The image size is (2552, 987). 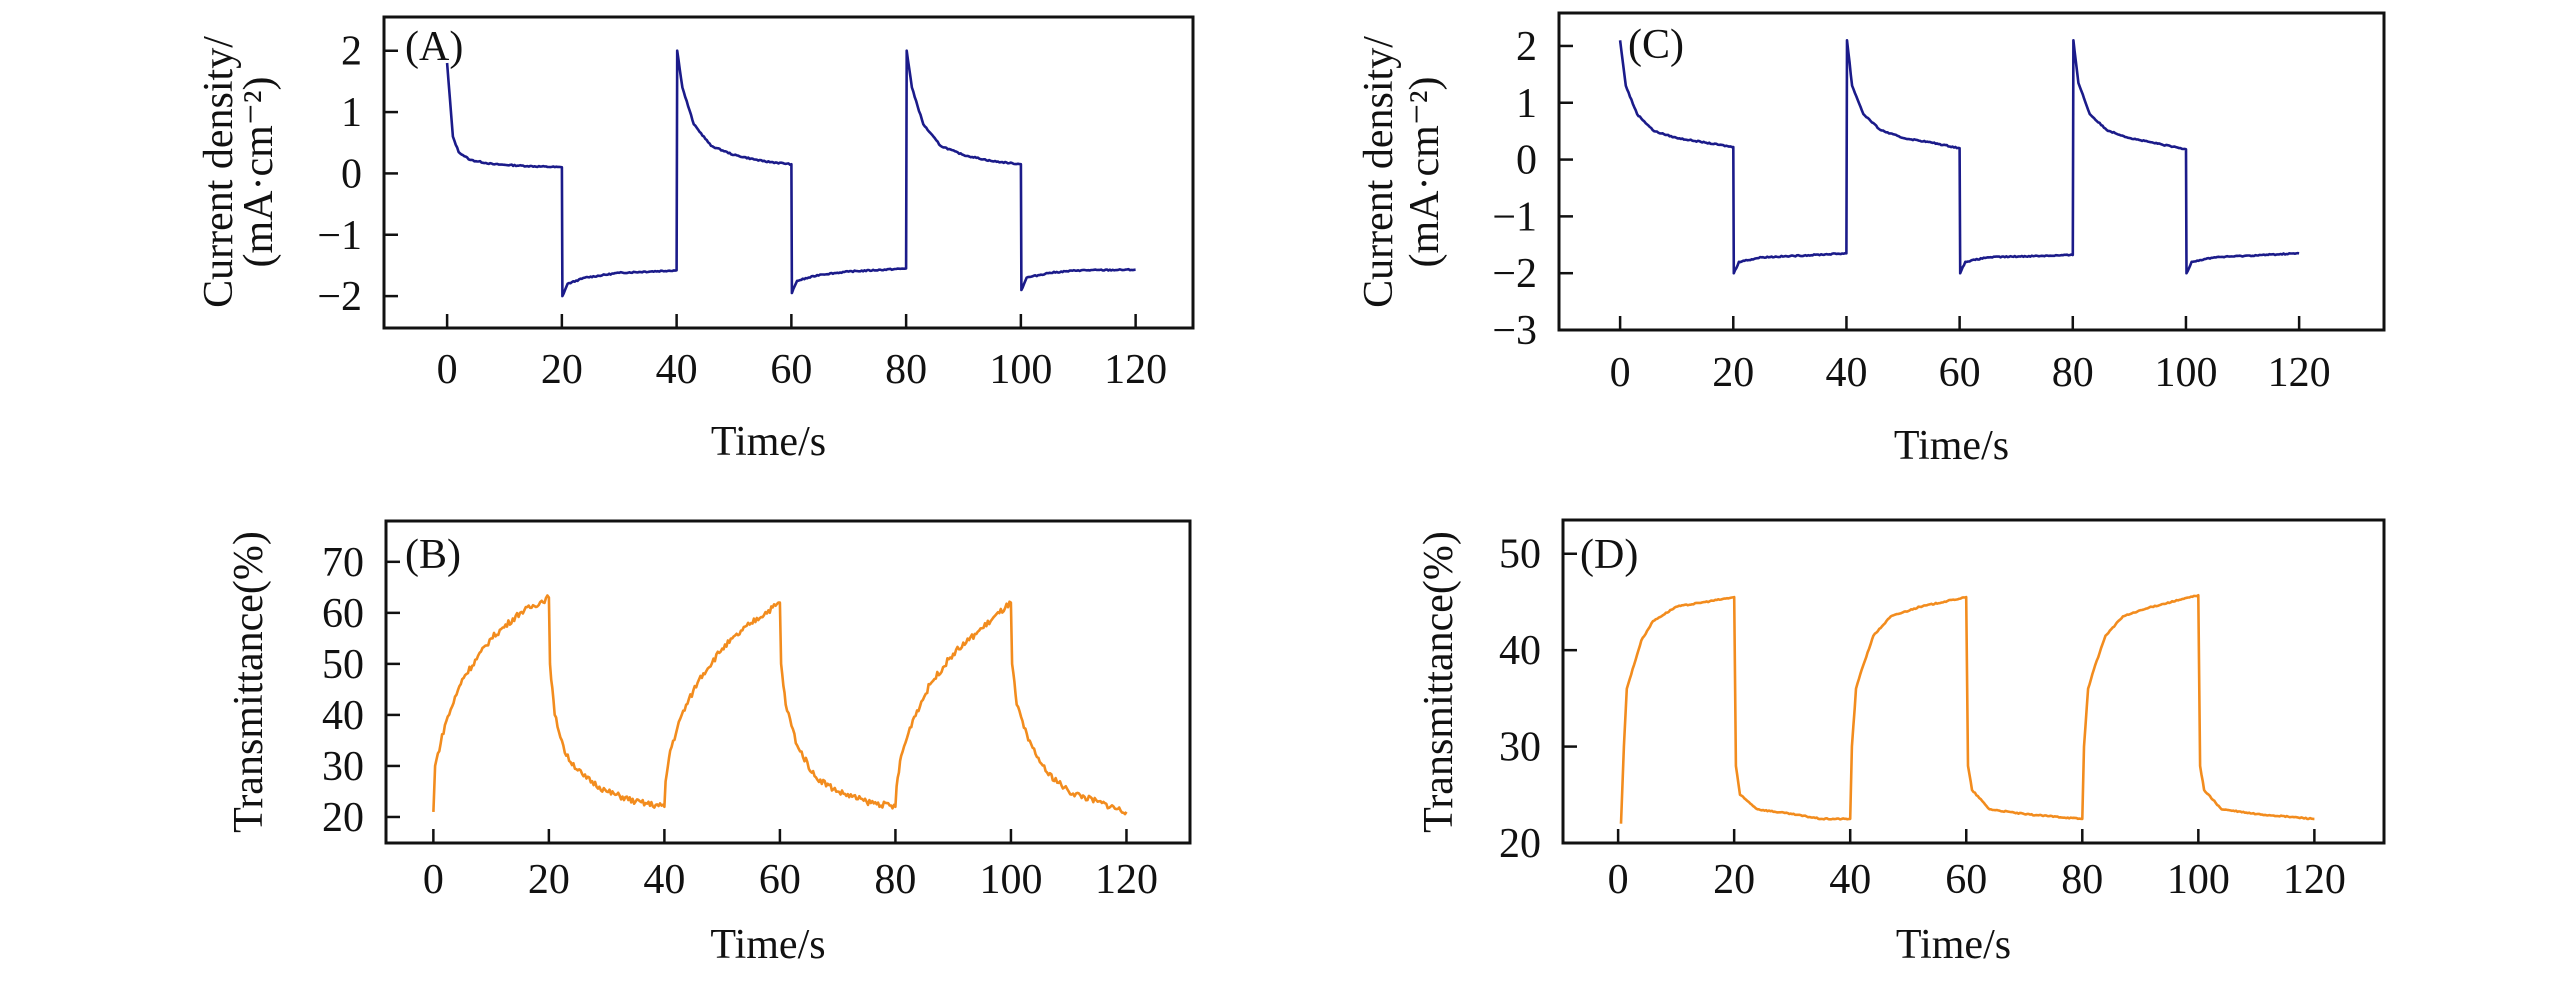 What do you see at coordinates (1514, 331) in the screenshot?
I see `y-tick-label: −3` at bounding box center [1514, 331].